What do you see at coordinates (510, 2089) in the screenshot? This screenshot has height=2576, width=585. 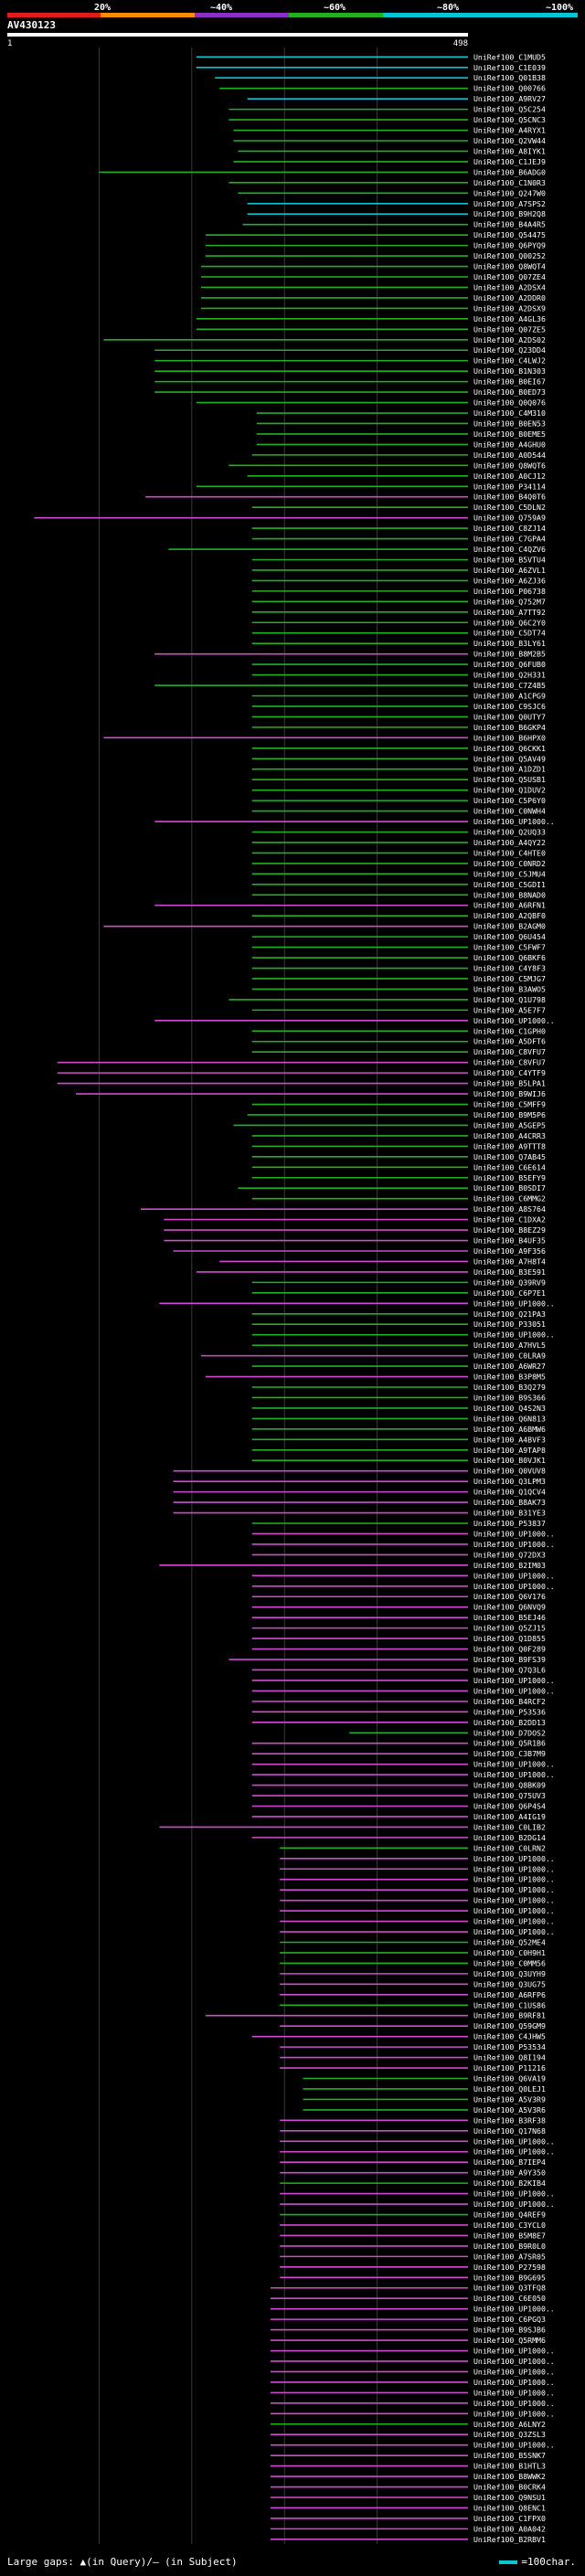 I see `hit-label: UniRef100_Q0LEJ1` at bounding box center [510, 2089].